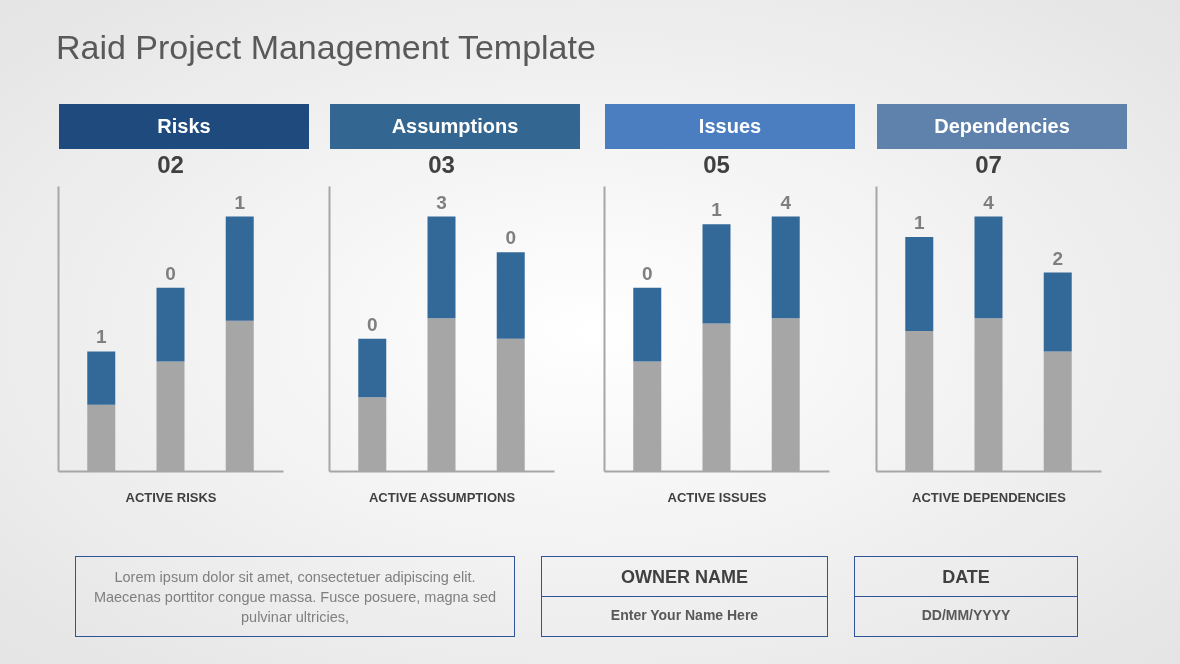 This screenshot has width=1180, height=664. Describe the element at coordinates (730, 126) in the screenshot. I see `chart-title: Issues` at that location.